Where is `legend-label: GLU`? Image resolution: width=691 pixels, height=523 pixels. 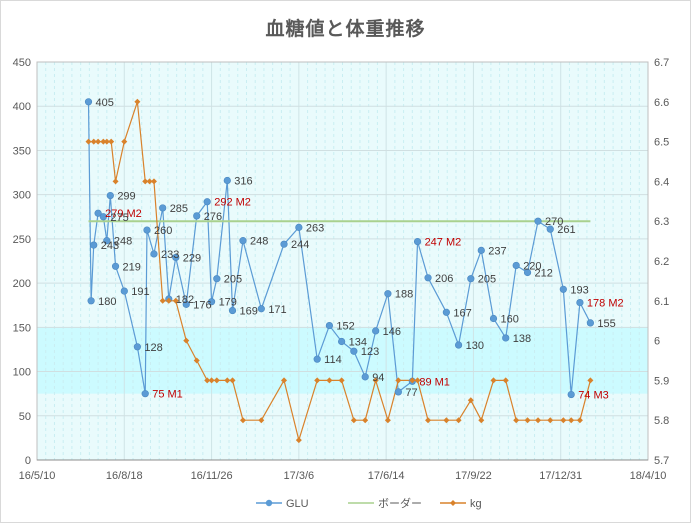
legend-label: GLU is located at coordinates (297, 504).